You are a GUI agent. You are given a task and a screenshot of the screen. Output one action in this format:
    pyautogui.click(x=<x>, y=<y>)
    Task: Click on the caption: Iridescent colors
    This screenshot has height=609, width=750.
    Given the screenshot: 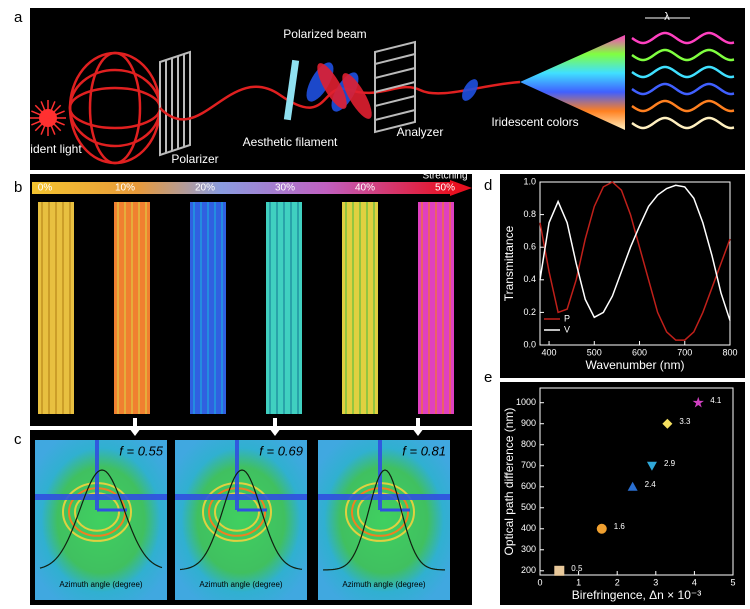 What is the action you would take?
    pyautogui.click(x=534, y=122)
    